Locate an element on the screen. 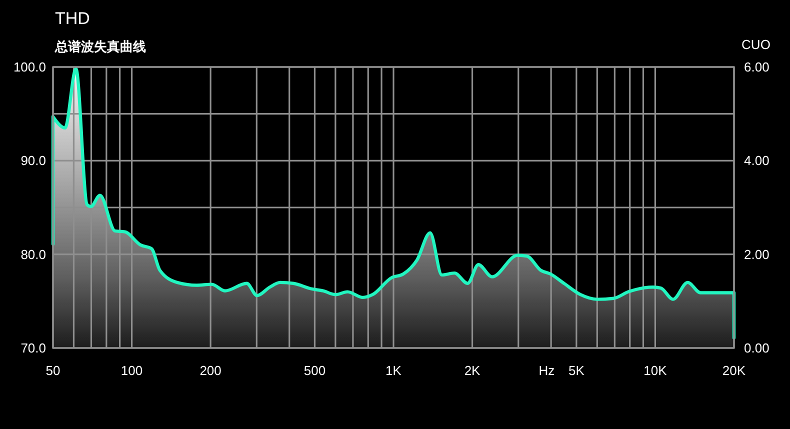  x-tick-label: 2K is located at coordinates (472, 370).